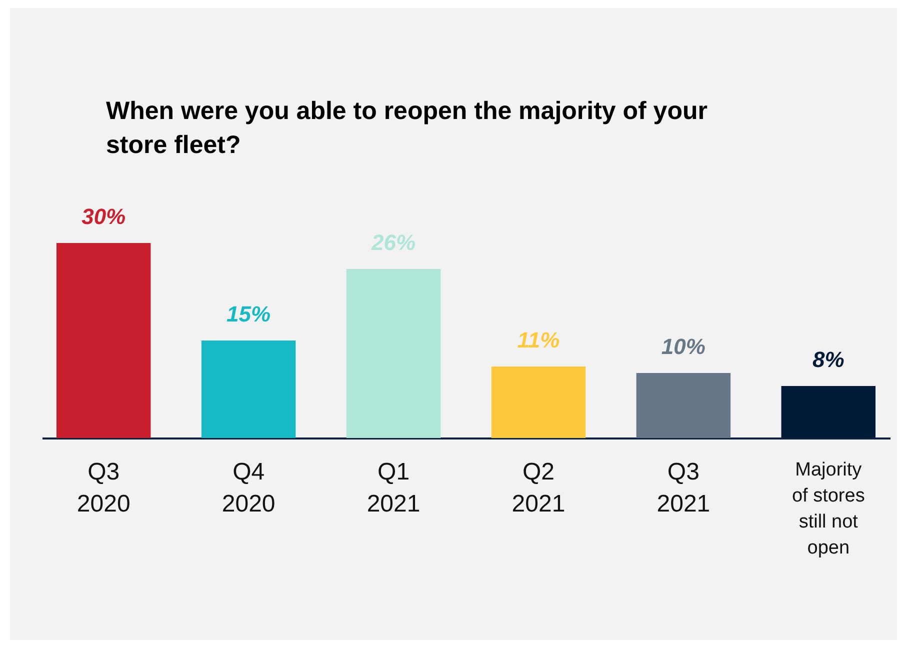 The image size is (909, 649). I want to click on data-label: 15%, so click(248, 314).